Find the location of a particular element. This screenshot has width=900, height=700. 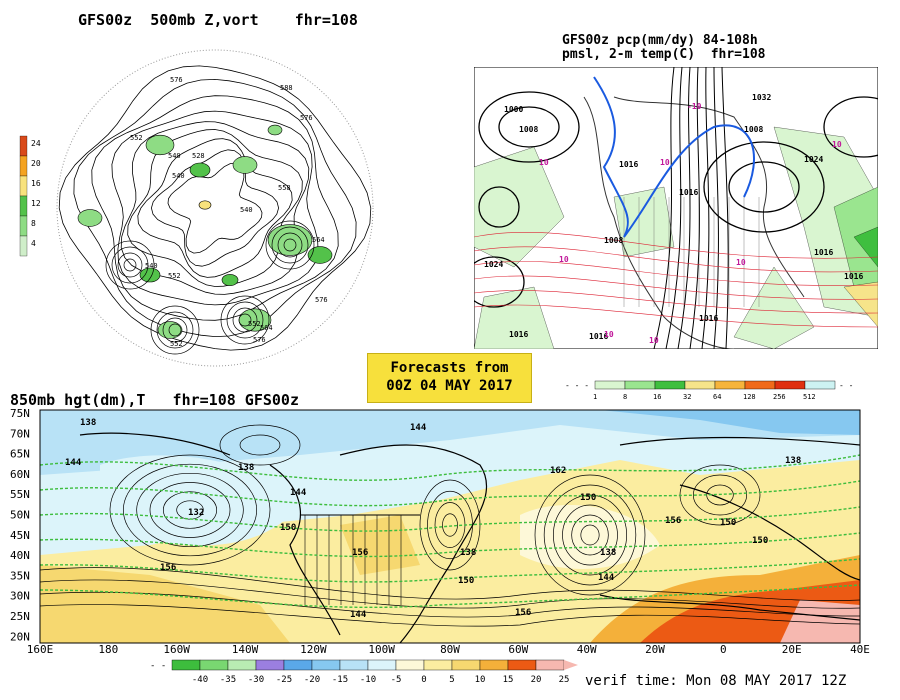

height-label: 150 is located at coordinates (760, 541).